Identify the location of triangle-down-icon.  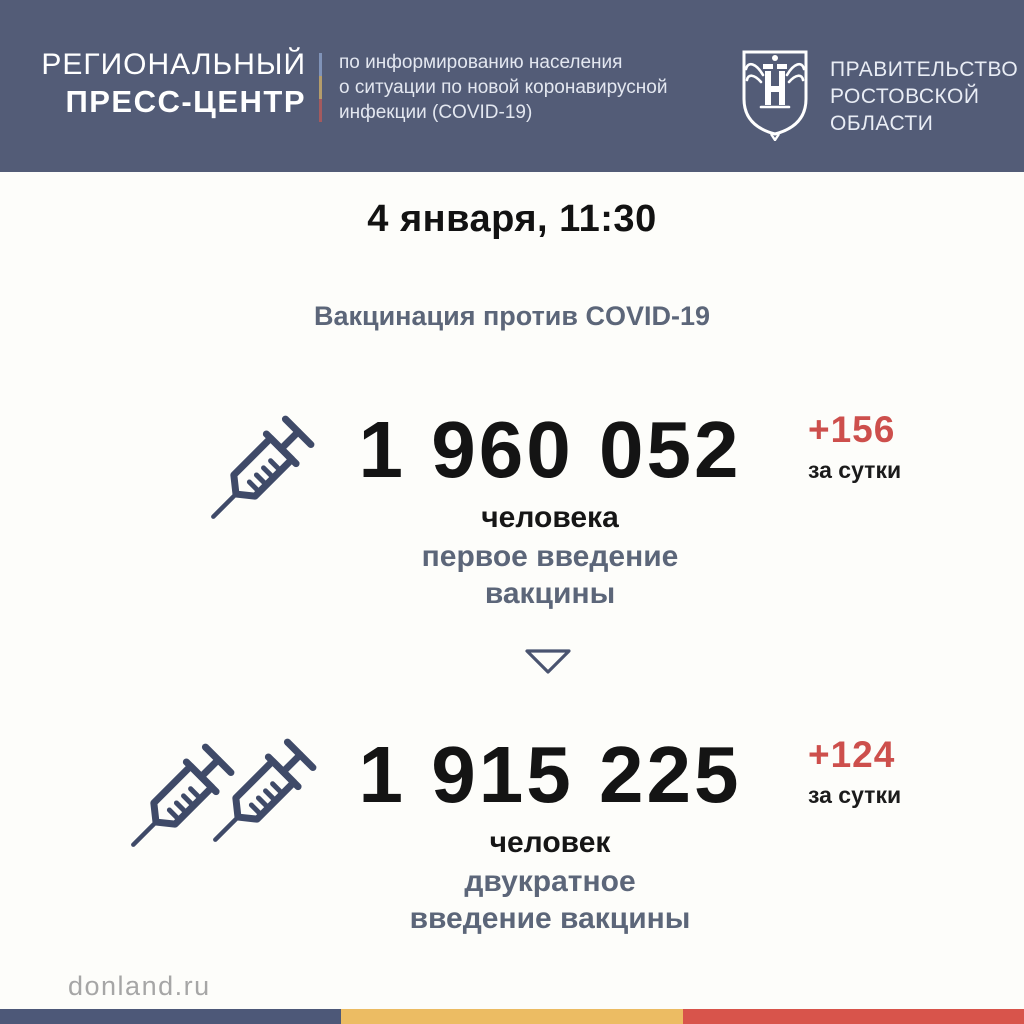
(548, 661).